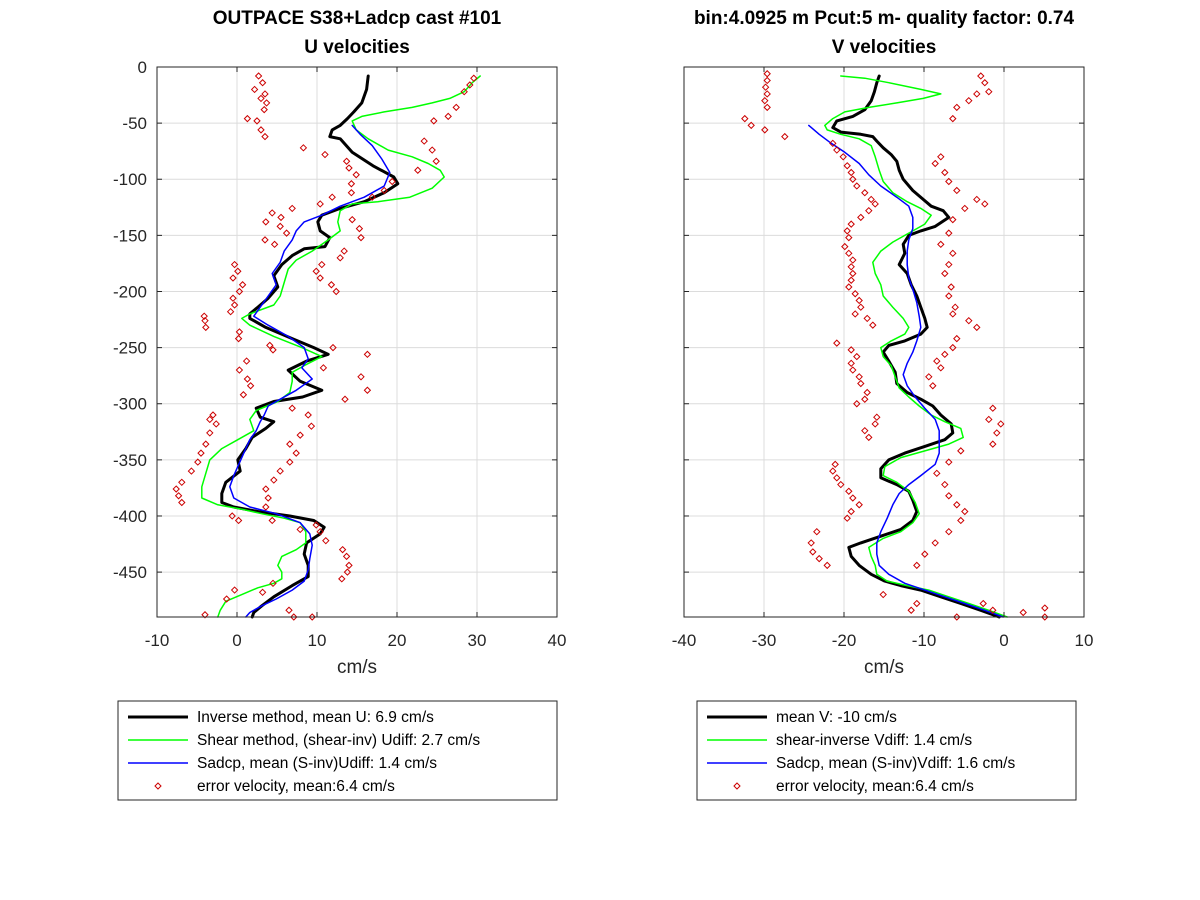 The image size is (1200, 900). Describe the element at coordinates (142, 67) in the screenshot. I see `u-y-tick-label: 0` at that location.